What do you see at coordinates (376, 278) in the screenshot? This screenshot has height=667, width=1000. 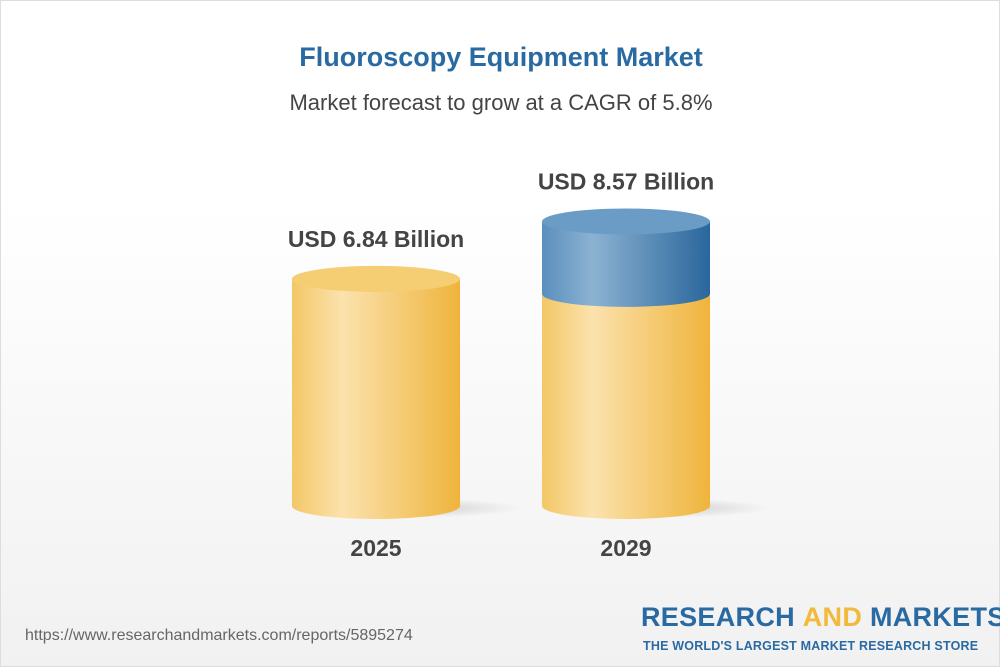 I see `bar-top-2025` at bounding box center [376, 278].